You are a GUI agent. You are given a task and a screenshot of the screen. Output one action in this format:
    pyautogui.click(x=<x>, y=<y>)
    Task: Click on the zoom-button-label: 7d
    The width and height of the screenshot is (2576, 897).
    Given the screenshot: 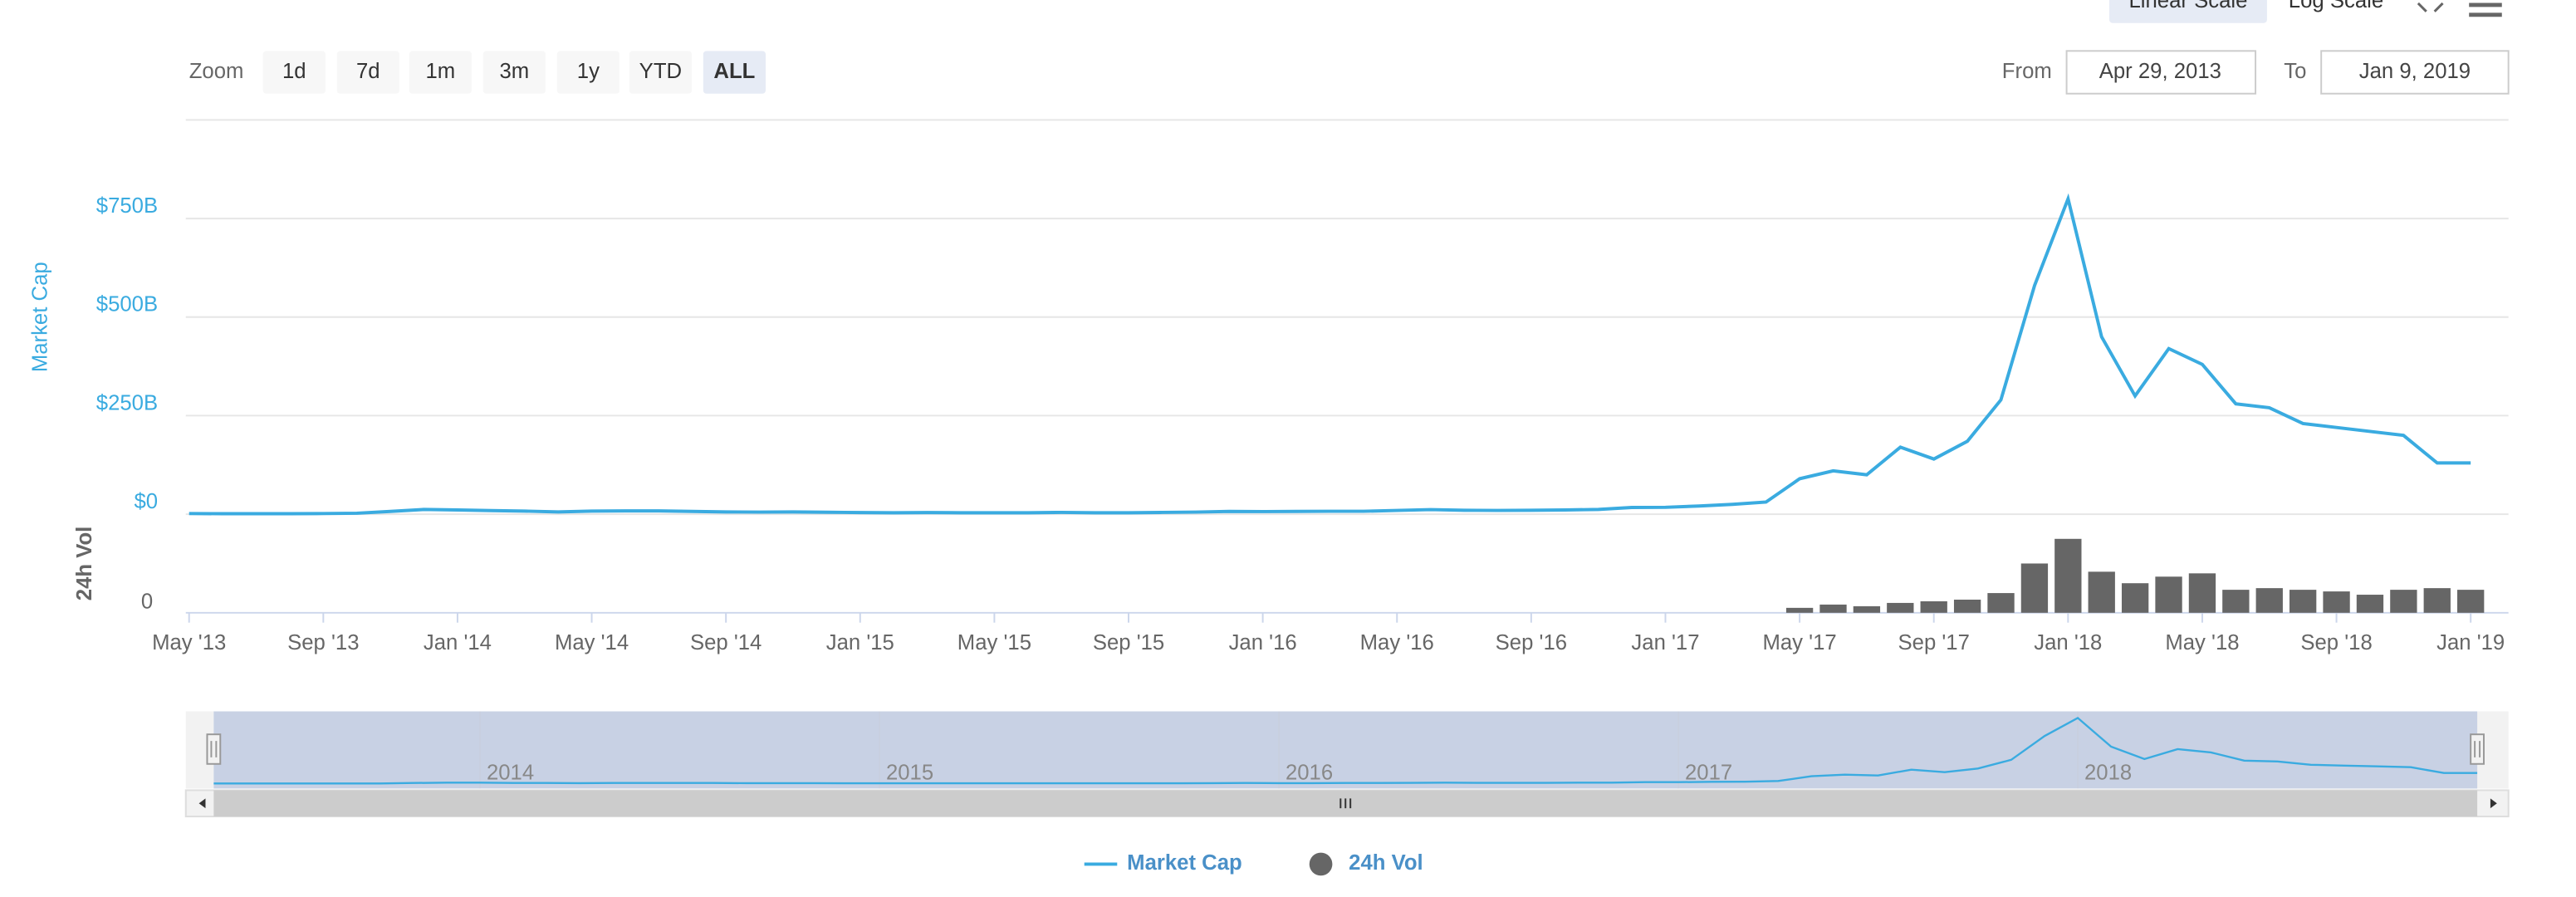 What is the action you would take?
    pyautogui.click(x=368, y=72)
    